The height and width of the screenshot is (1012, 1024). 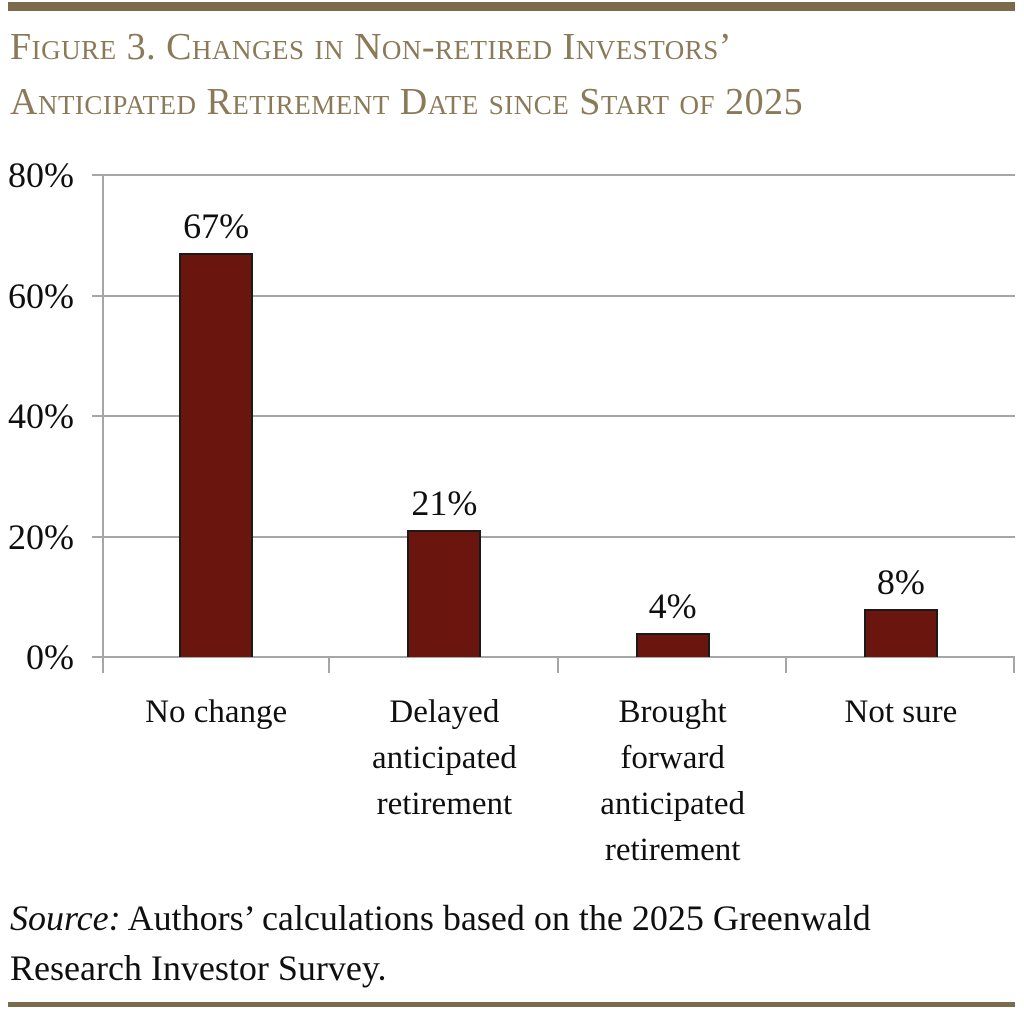 What do you see at coordinates (65, 918) in the screenshot?
I see `source-label: Source:` at bounding box center [65, 918].